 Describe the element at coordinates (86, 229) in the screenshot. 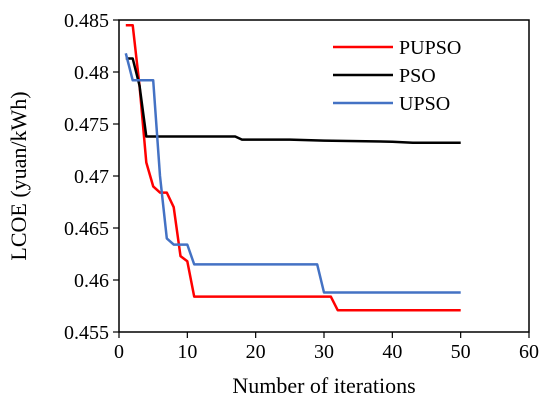

I see `y-tick-label: 0.465` at that location.